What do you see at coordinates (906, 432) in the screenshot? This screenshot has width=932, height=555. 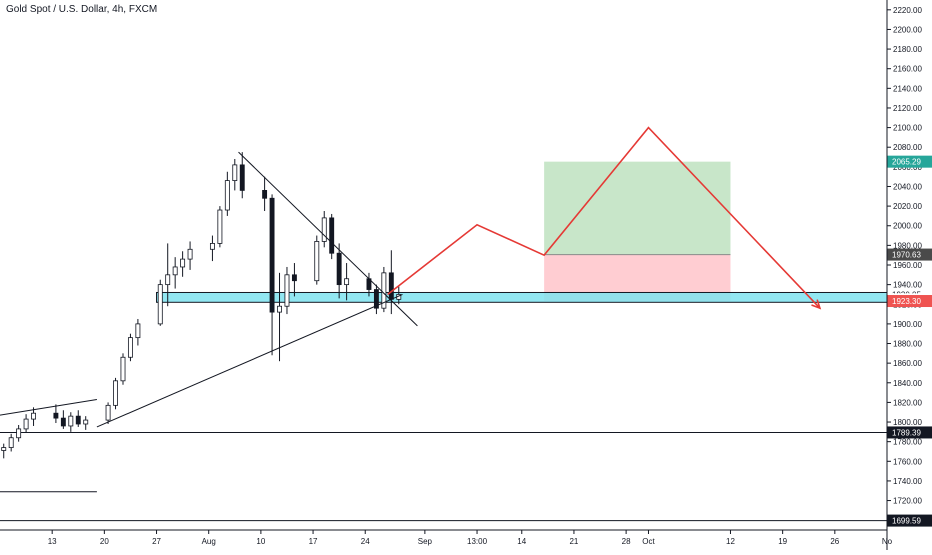 I see `price-label: 1789.39` at bounding box center [906, 432].